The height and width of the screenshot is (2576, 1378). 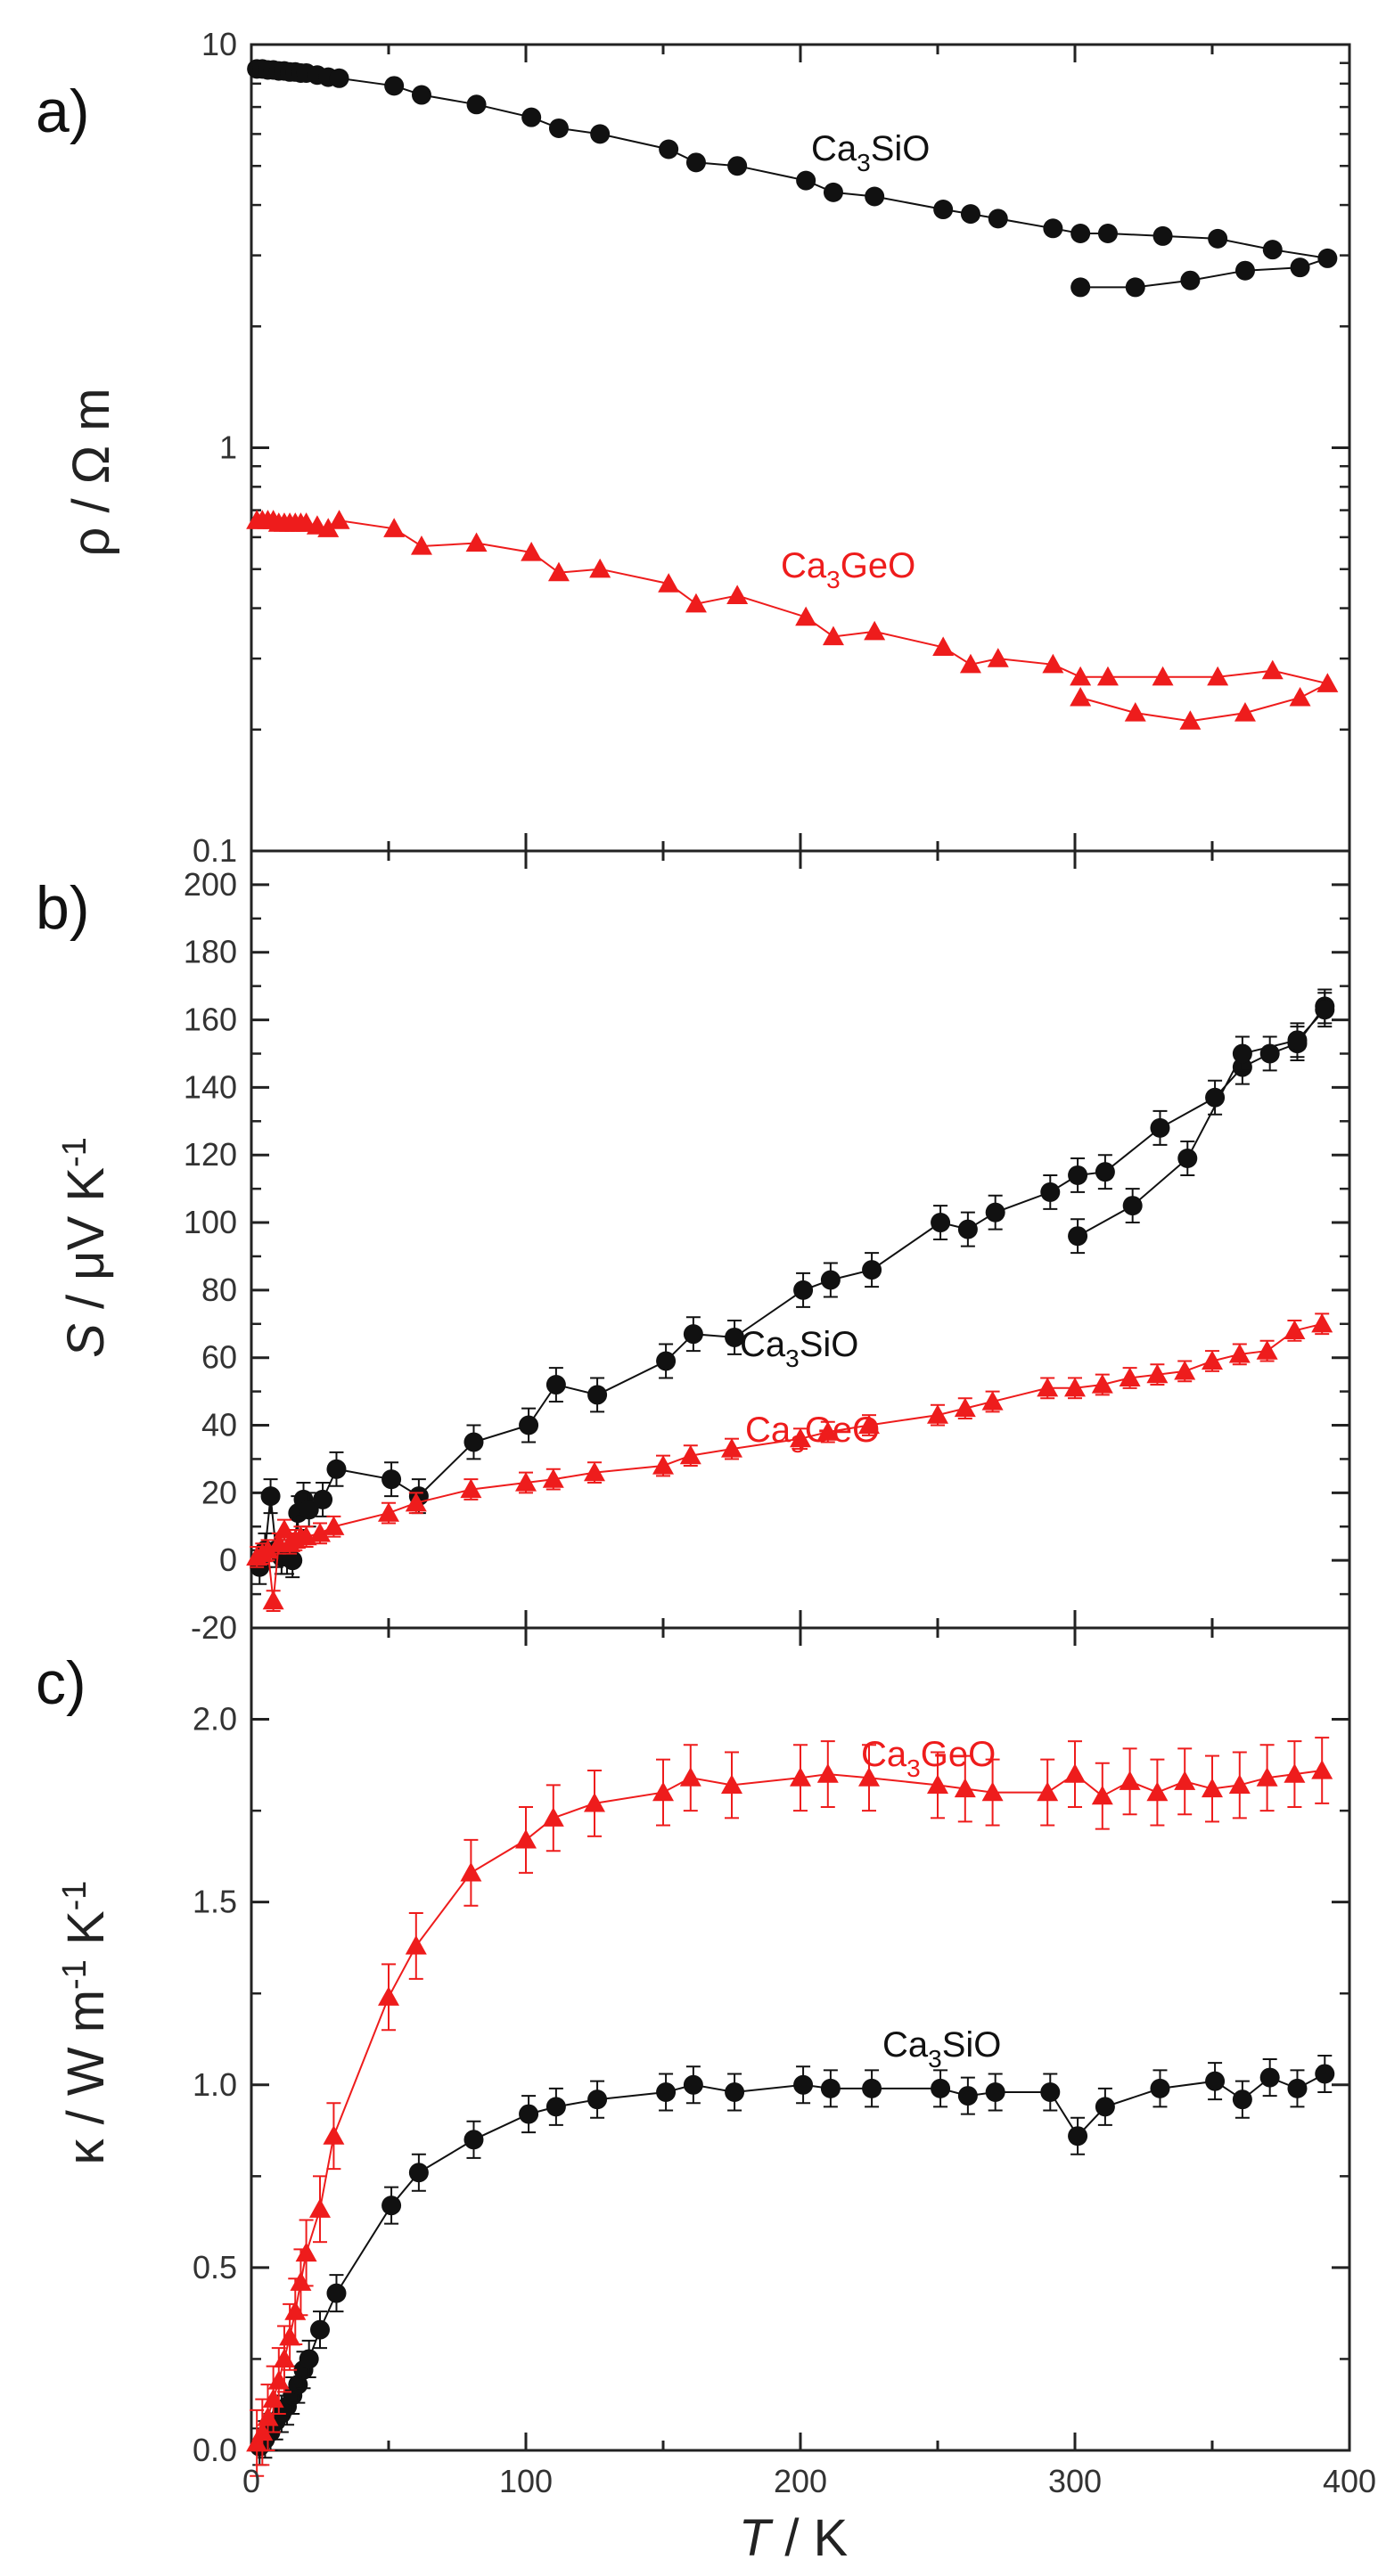 I want to click on panel-b-ytick-label: 140, so click(x=210, y=1086).